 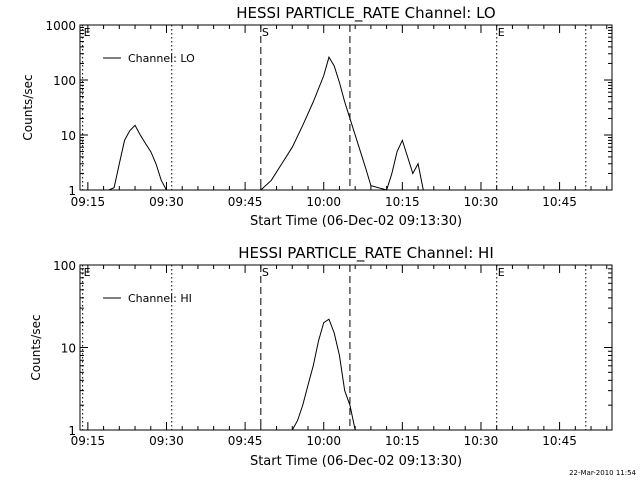 What do you see at coordinates (481, 202) in the screenshot?
I see `lo-x-tick-label: 10:30` at bounding box center [481, 202].